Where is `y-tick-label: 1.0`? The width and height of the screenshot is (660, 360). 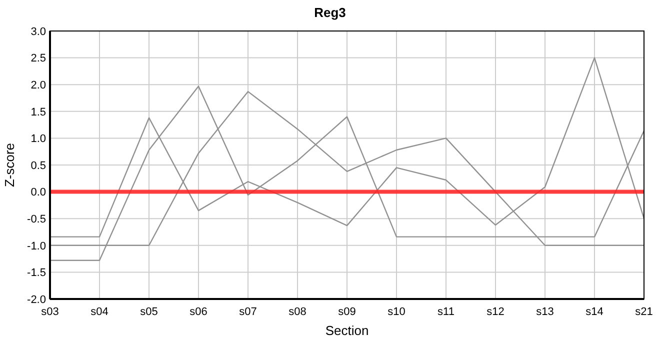 y-tick-label: 1.0 is located at coordinates (38, 139).